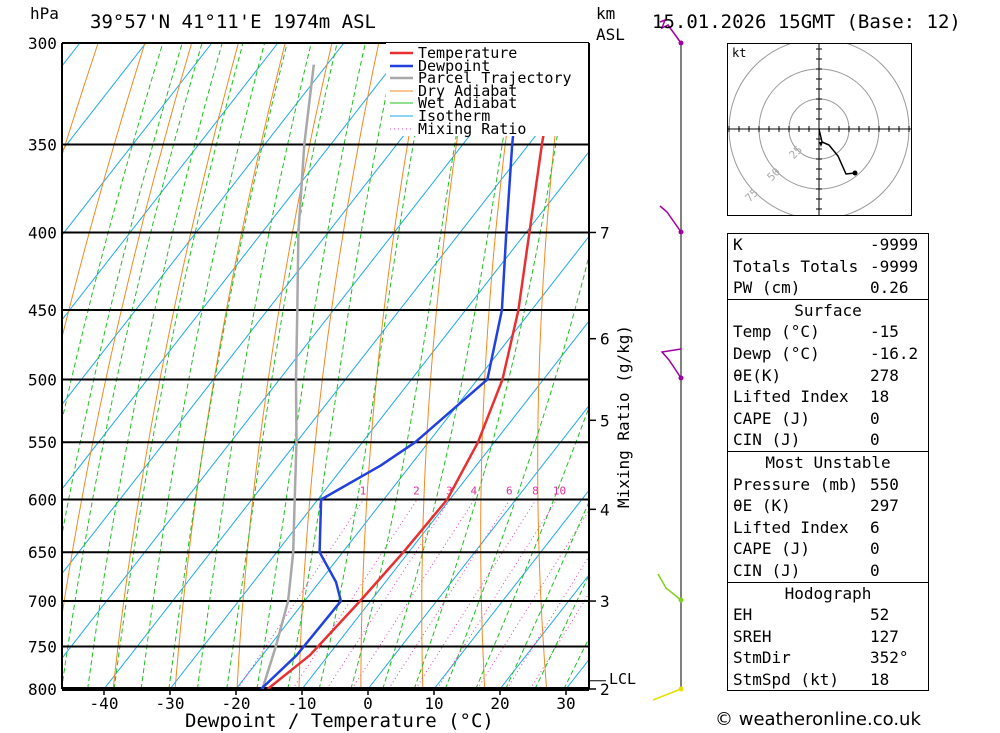 The width and height of the screenshot is (1000, 733). Describe the element at coordinates (368, 703) in the screenshot. I see `x-tick-label: 0` at that location.